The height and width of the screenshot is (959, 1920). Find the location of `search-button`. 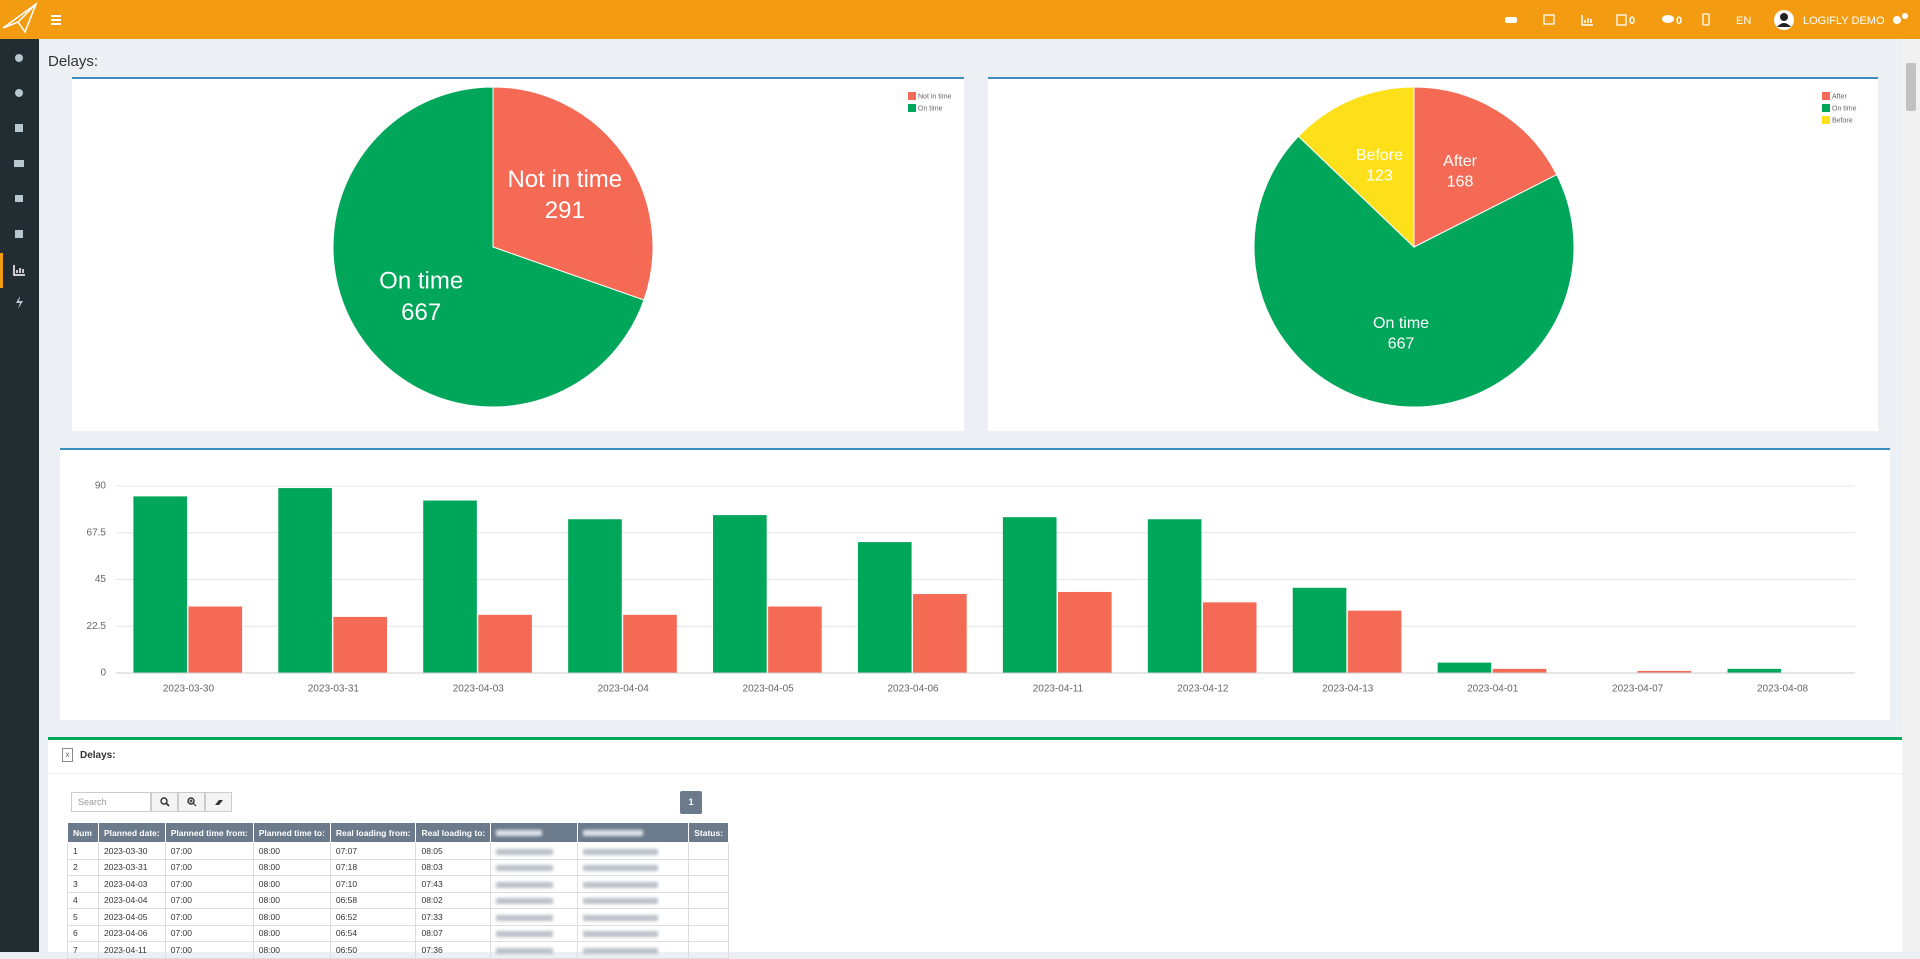

search-button is located at coordinates (164, 802).